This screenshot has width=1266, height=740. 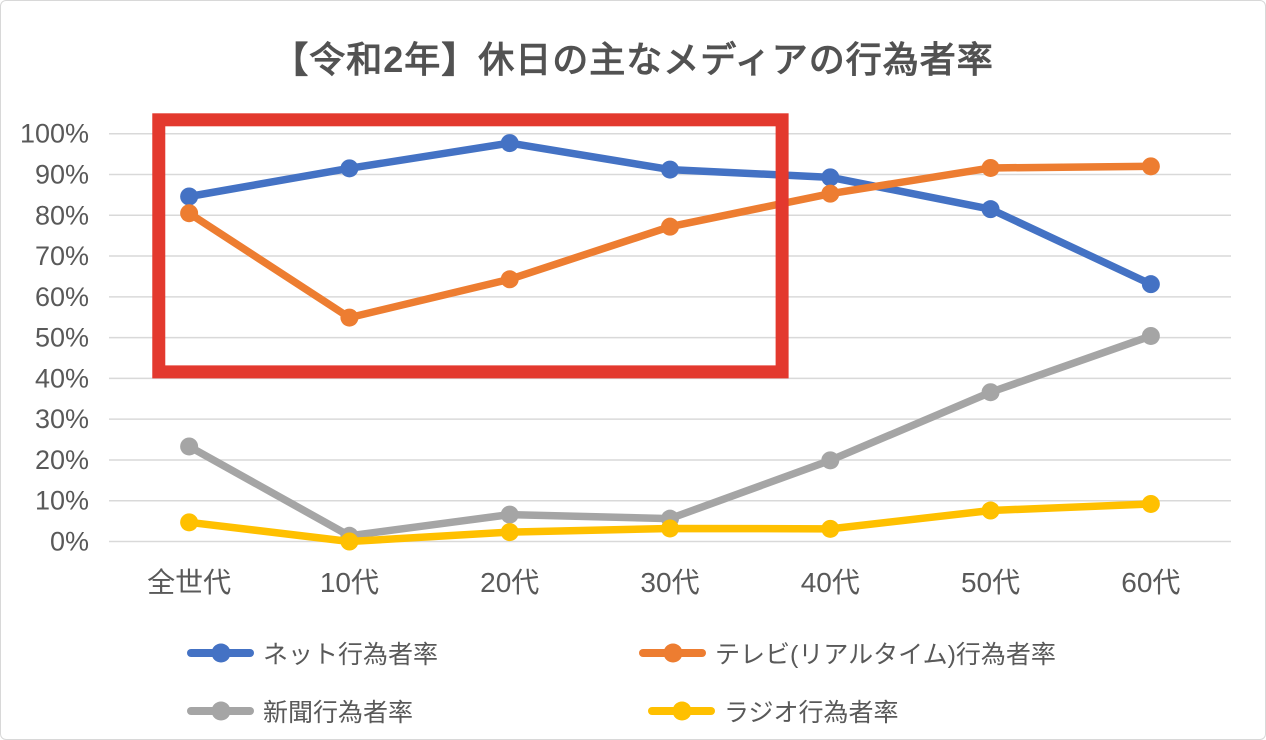 I want to click on y-tick-label: 70%, so click(x=62, y=256).